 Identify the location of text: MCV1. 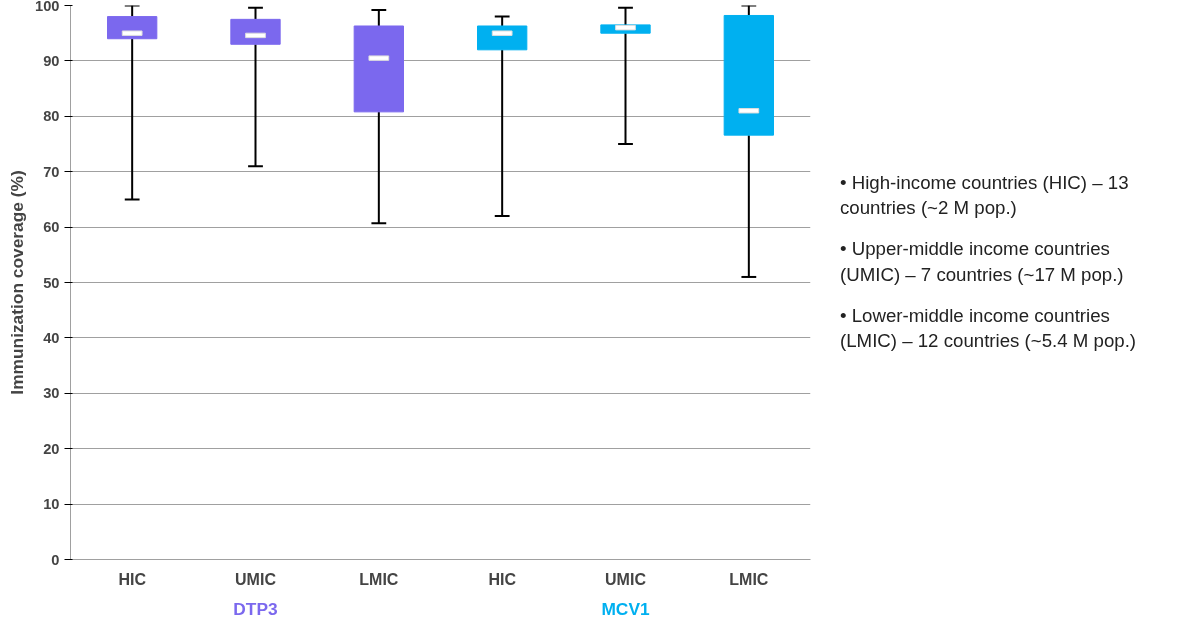
(625, 608).